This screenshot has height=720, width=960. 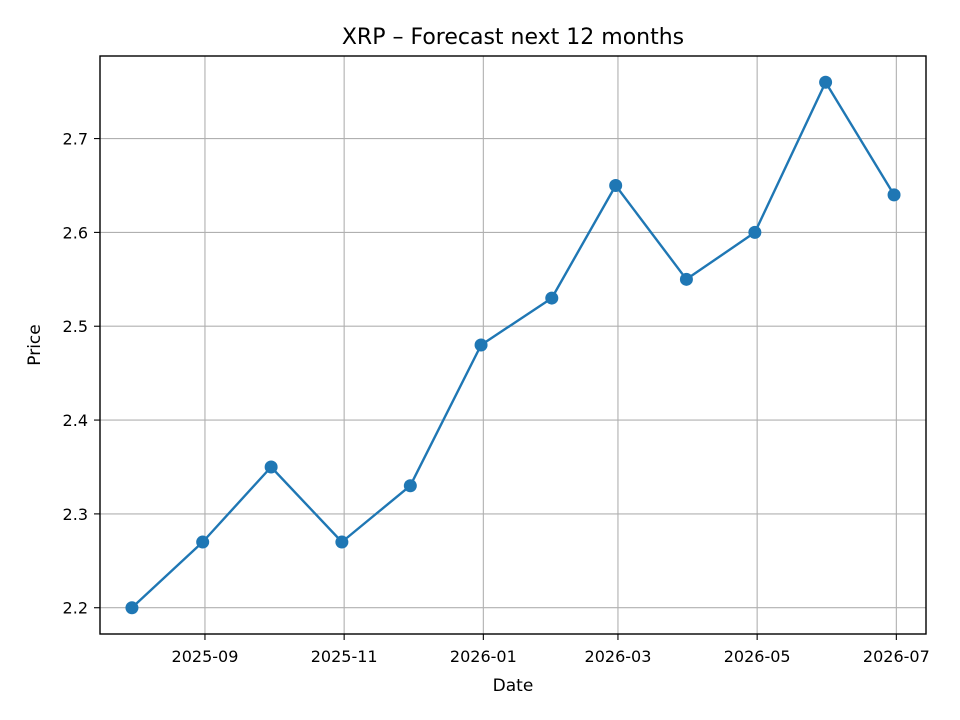 I want to click on x-tick-label: 2026-05, so click(x=757, y=656).